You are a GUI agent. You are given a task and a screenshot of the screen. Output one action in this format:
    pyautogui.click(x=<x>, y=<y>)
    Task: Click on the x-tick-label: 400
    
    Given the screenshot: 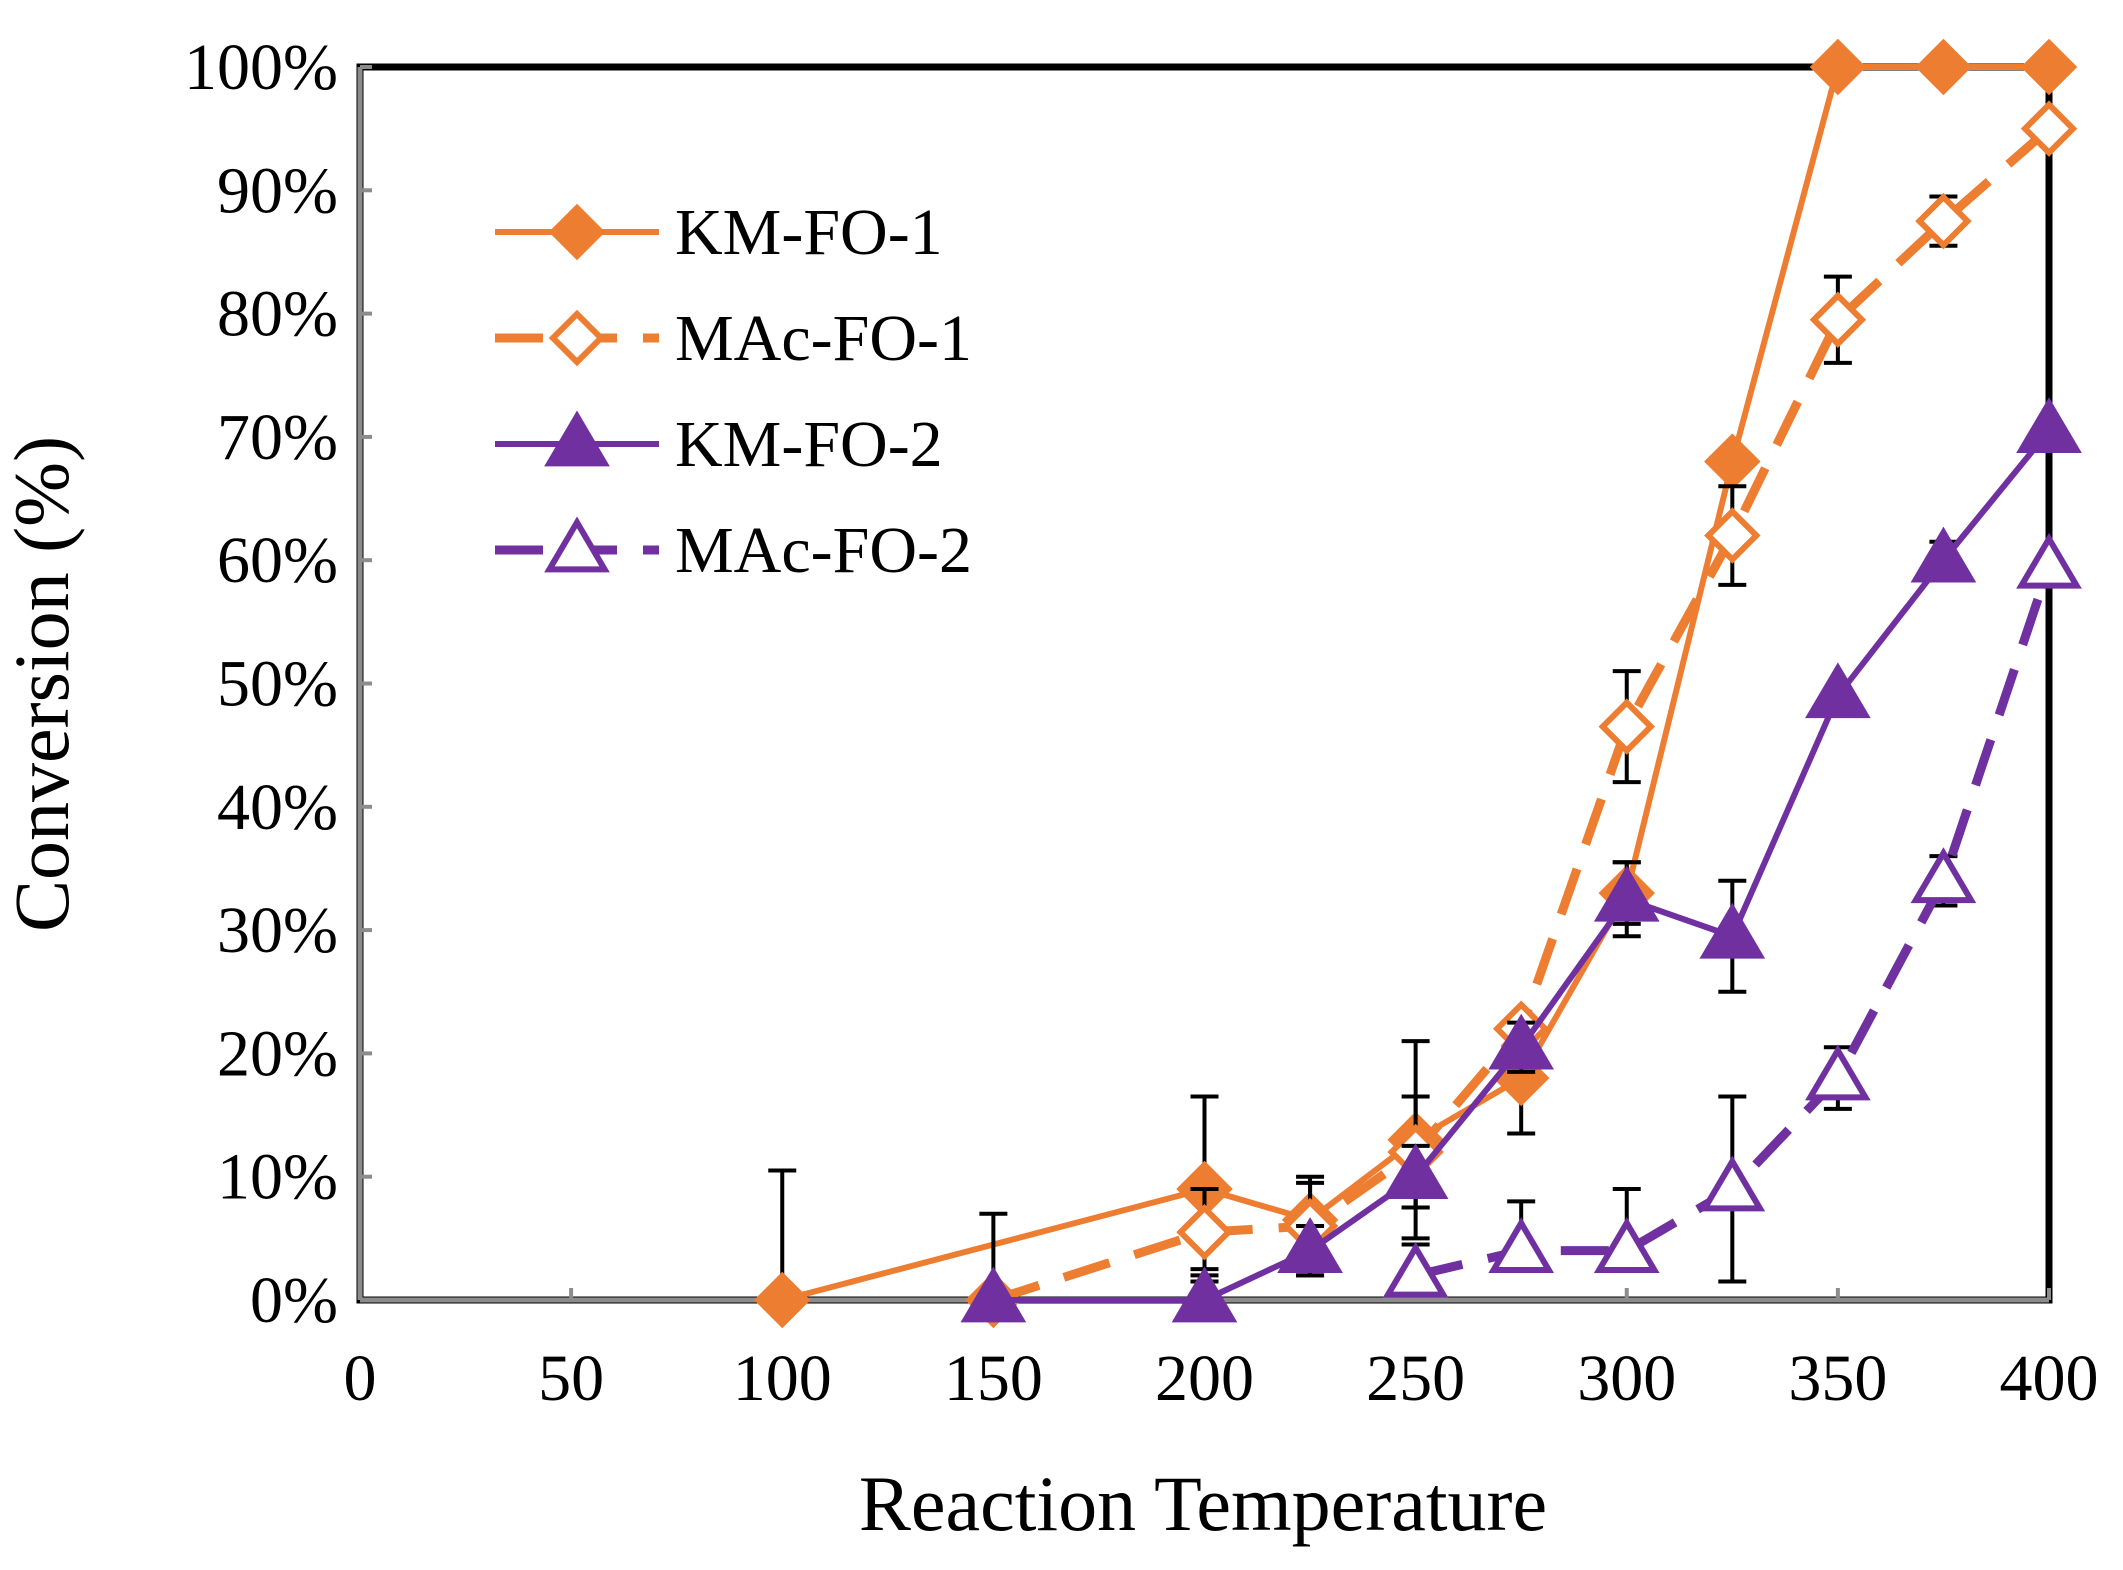 What is the action you would take?
    pyautogui.click(x=2049, y=1378)
    